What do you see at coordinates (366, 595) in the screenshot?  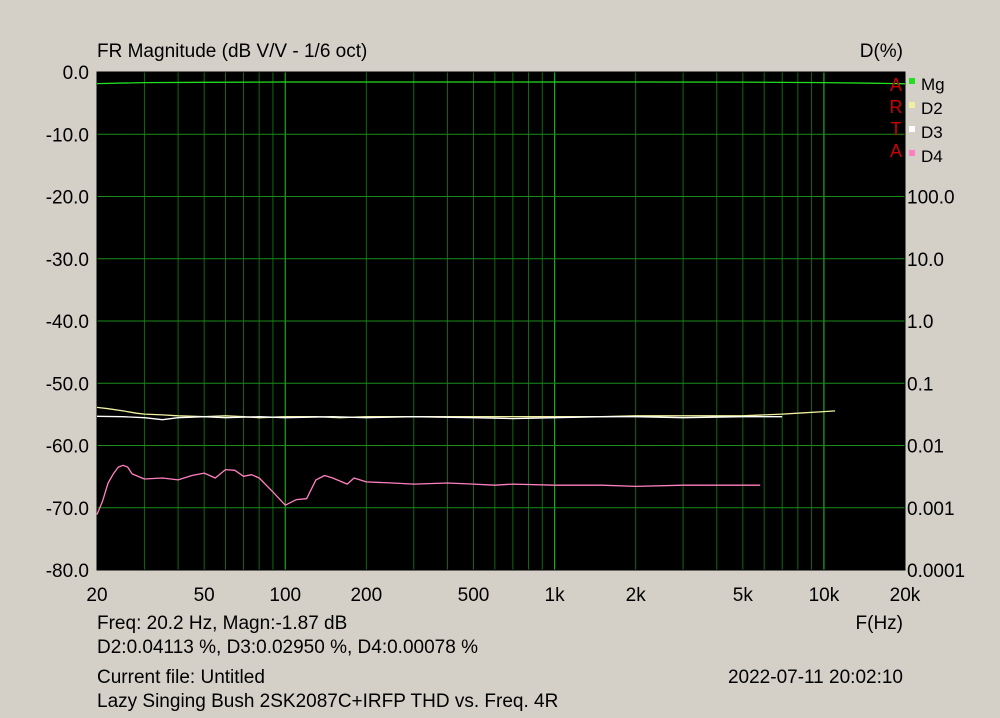 I see `x-tick-label: 200` at bounding box center [366, 595].